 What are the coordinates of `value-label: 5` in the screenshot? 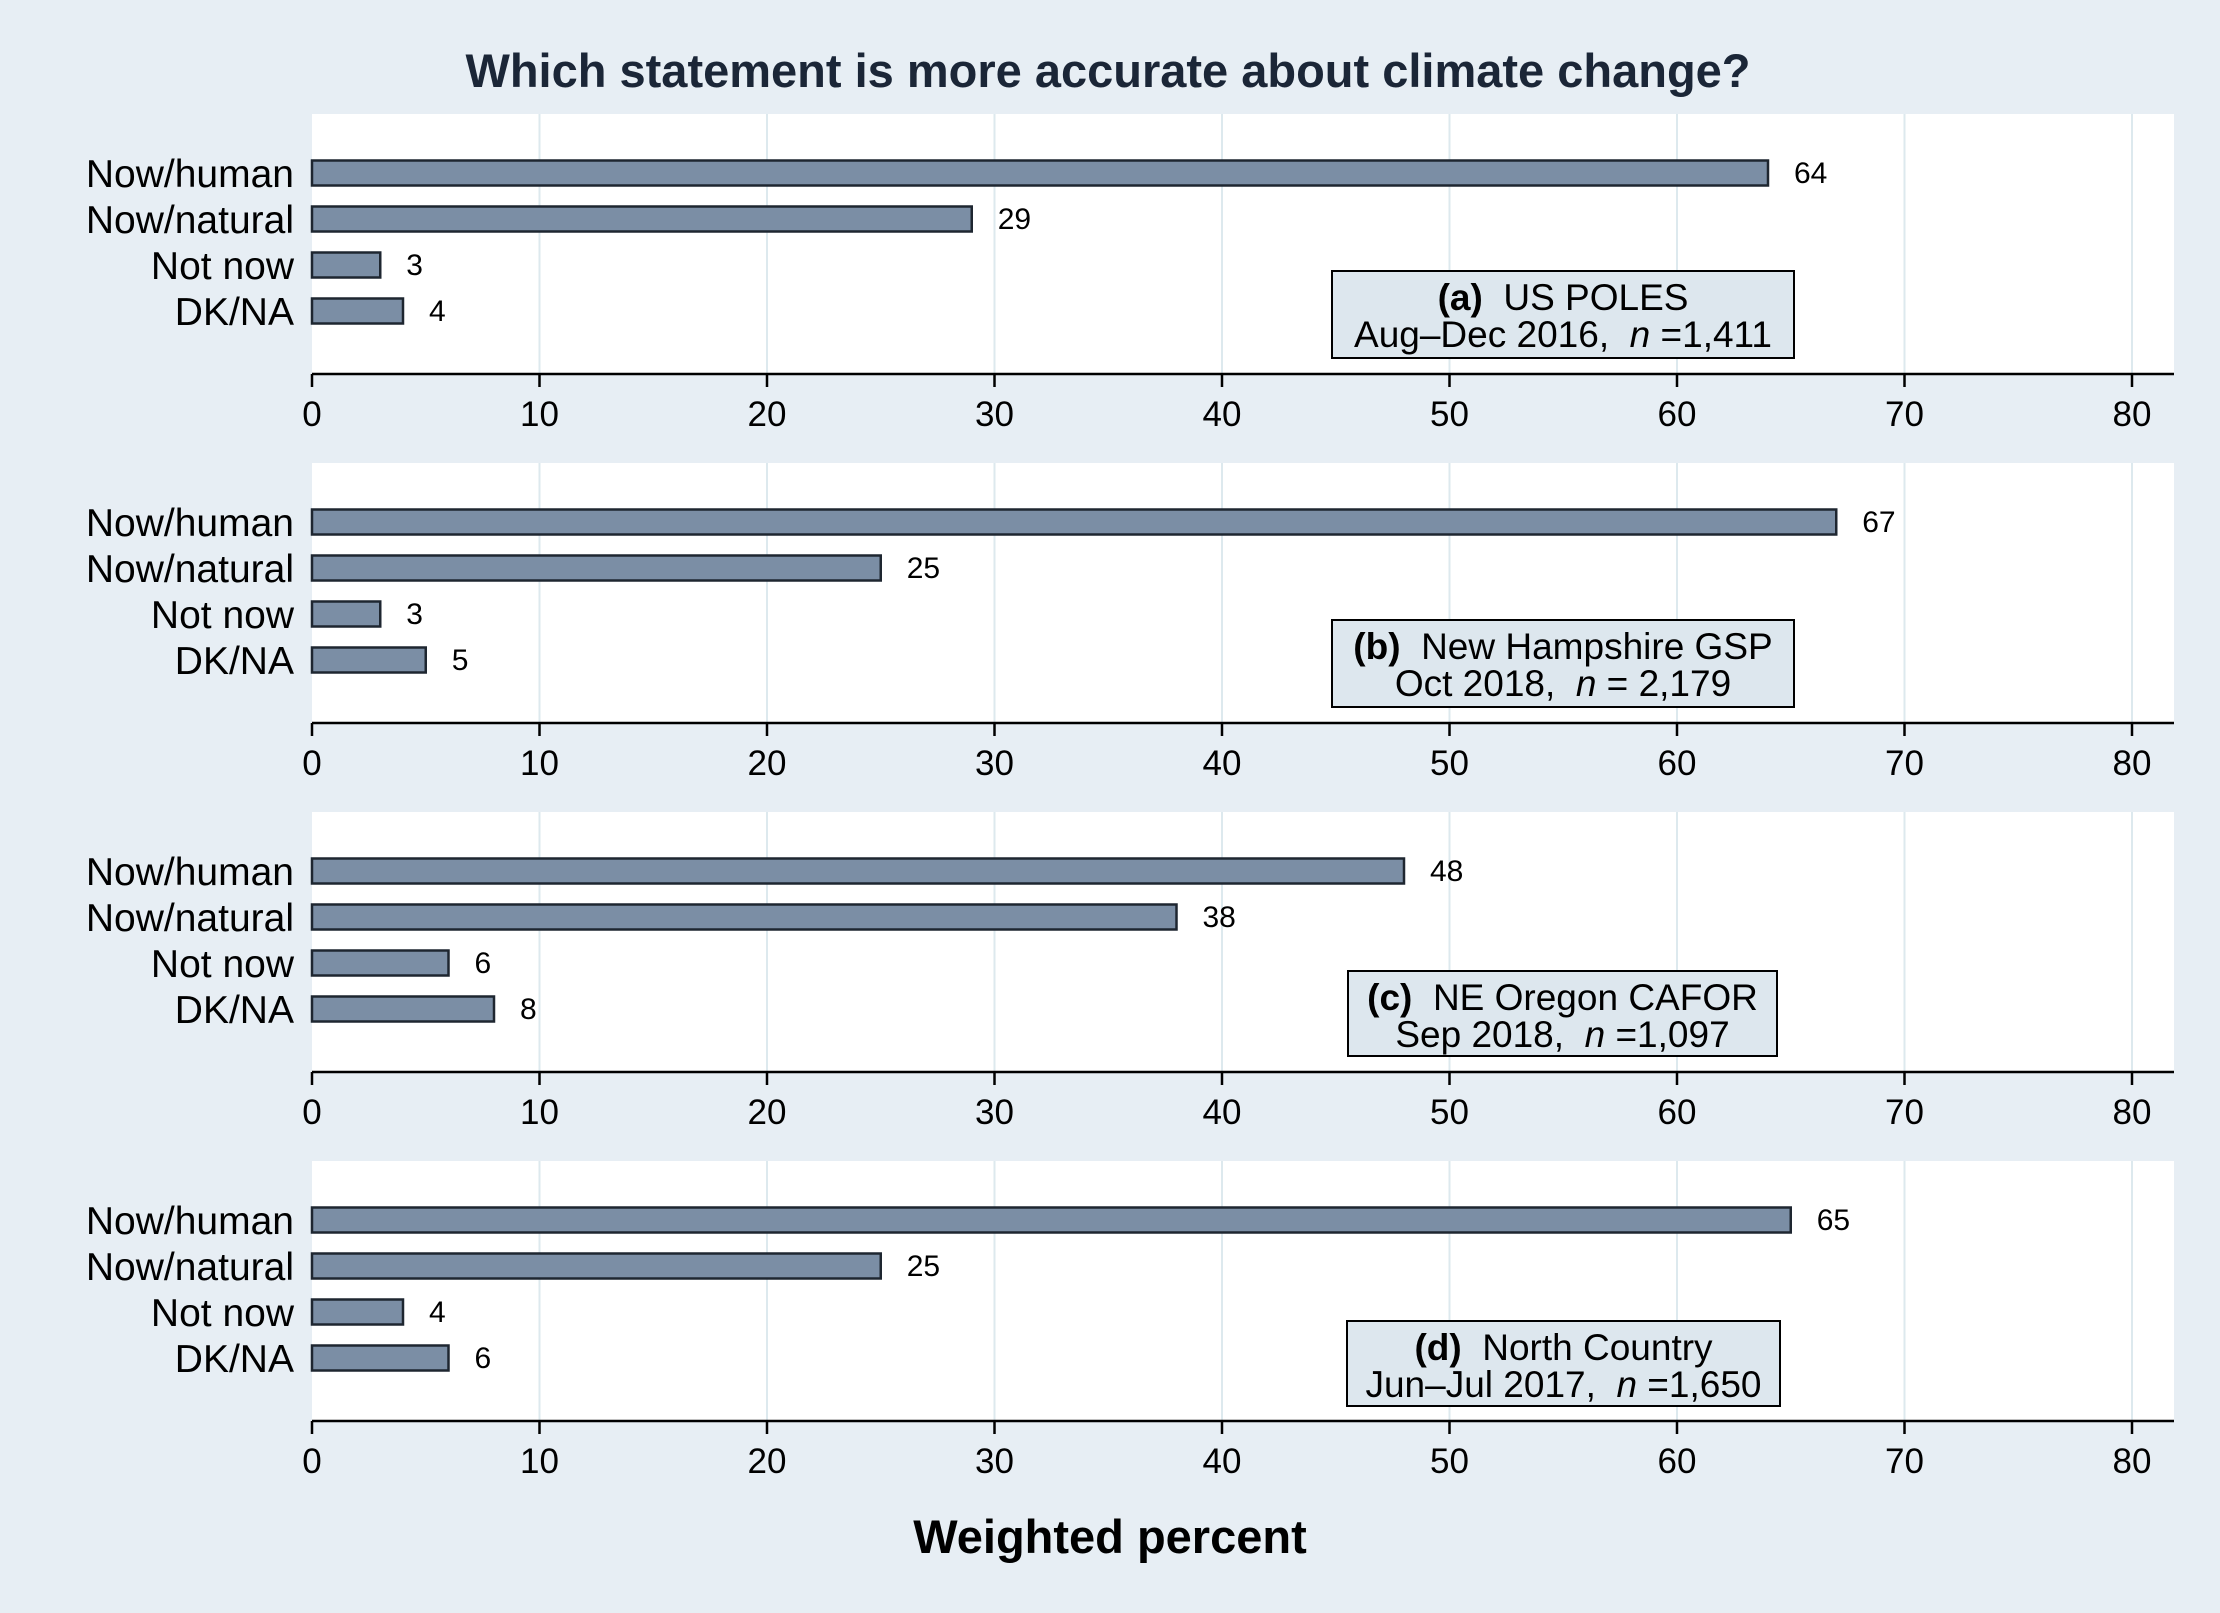 It's located at (460, 660).